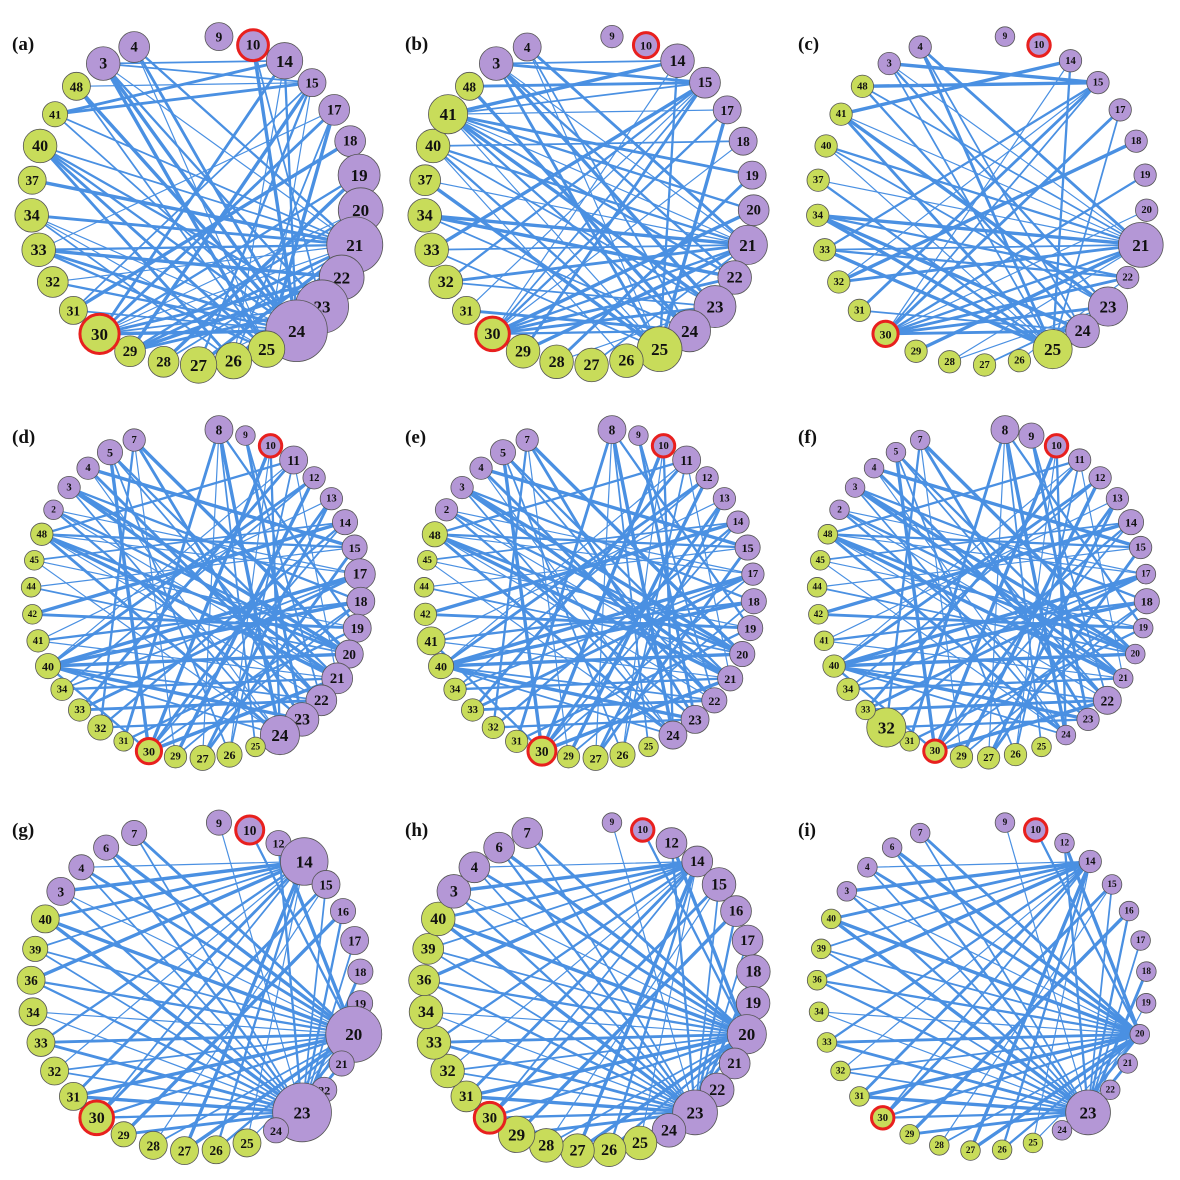 This screenshot has width=1180, height=1180. Describe the element at coordinates (216, 1150) in the screenshot. I see `node-label: 26` at that location.